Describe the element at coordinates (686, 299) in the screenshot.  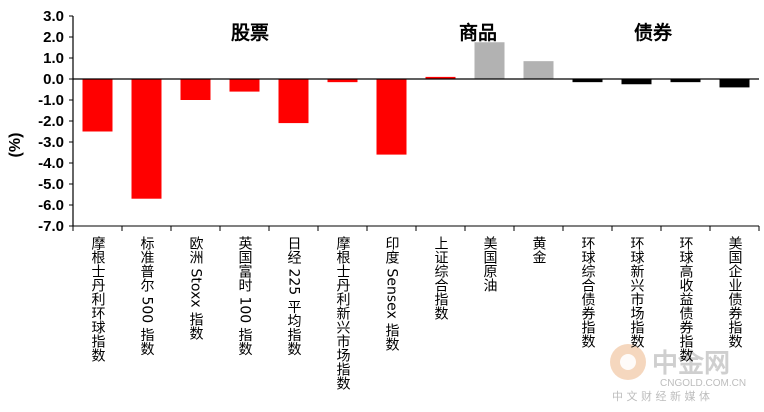
I see `category-label-13: 环球高收益债券指数` at that location.